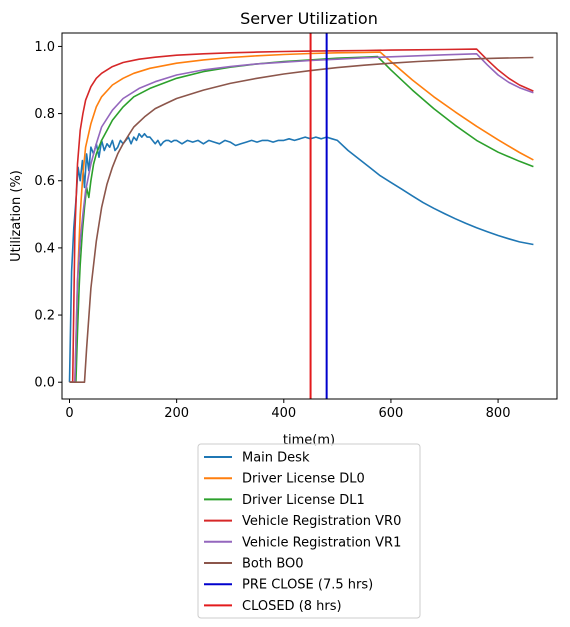  Describe the element at coordinates (176, 413) in the screenshot. I see `x-tick-label: 200` at that location.